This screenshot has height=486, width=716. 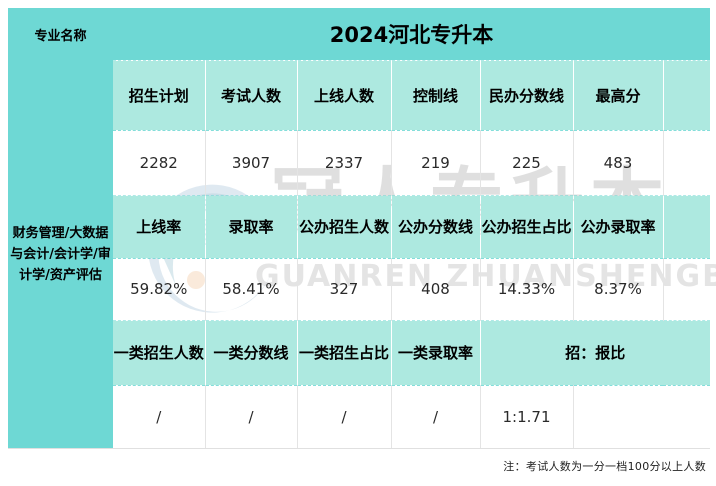 What do you see at coordinates (60, 254) in the screenshot?
I see `major-name-cell: 财务管理/大数据与会计/会计学/审计学/资产评估` at bounding box center [60, 254].